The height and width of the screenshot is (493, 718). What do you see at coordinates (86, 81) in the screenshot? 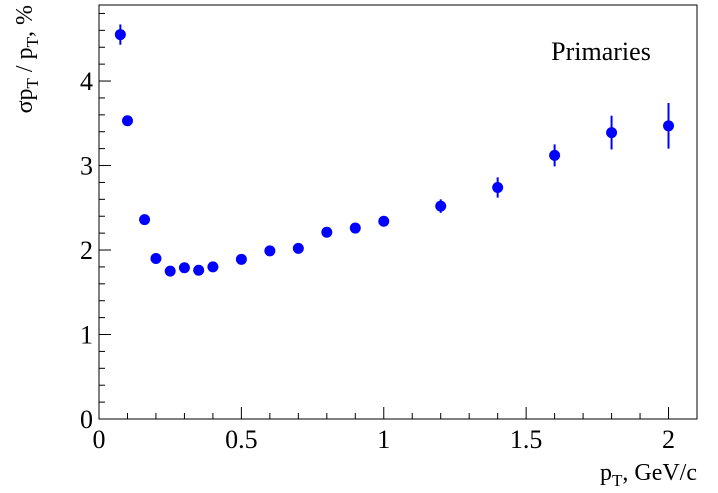
I see `y-tick-label: 4` at bounding box center [86, 81].